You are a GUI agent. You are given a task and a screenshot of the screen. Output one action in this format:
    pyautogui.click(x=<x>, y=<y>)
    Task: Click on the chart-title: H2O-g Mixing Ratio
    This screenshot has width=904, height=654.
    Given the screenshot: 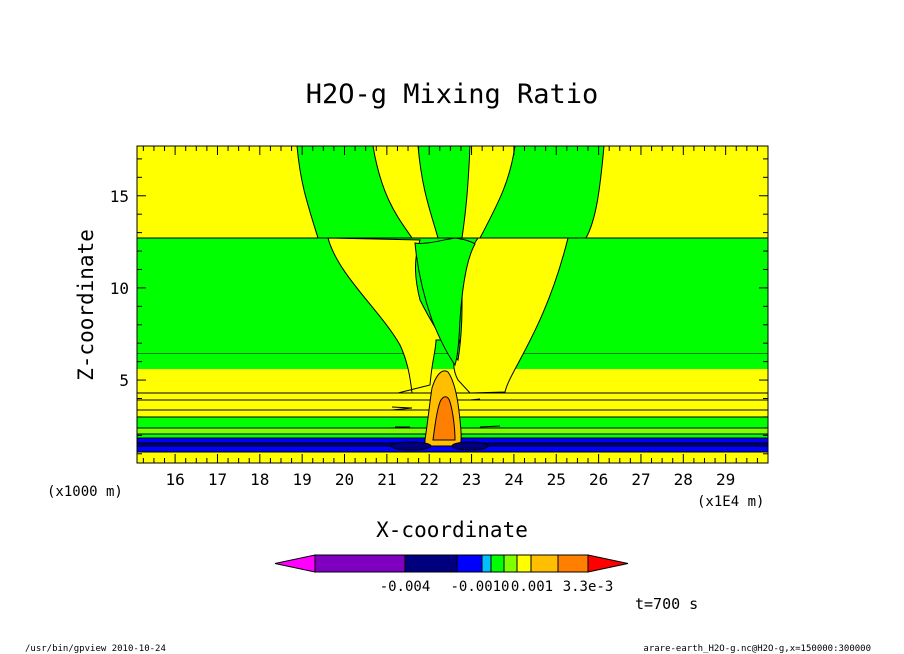 What is the action you would take?
    pyautogui.click(x=452, y=94)
    